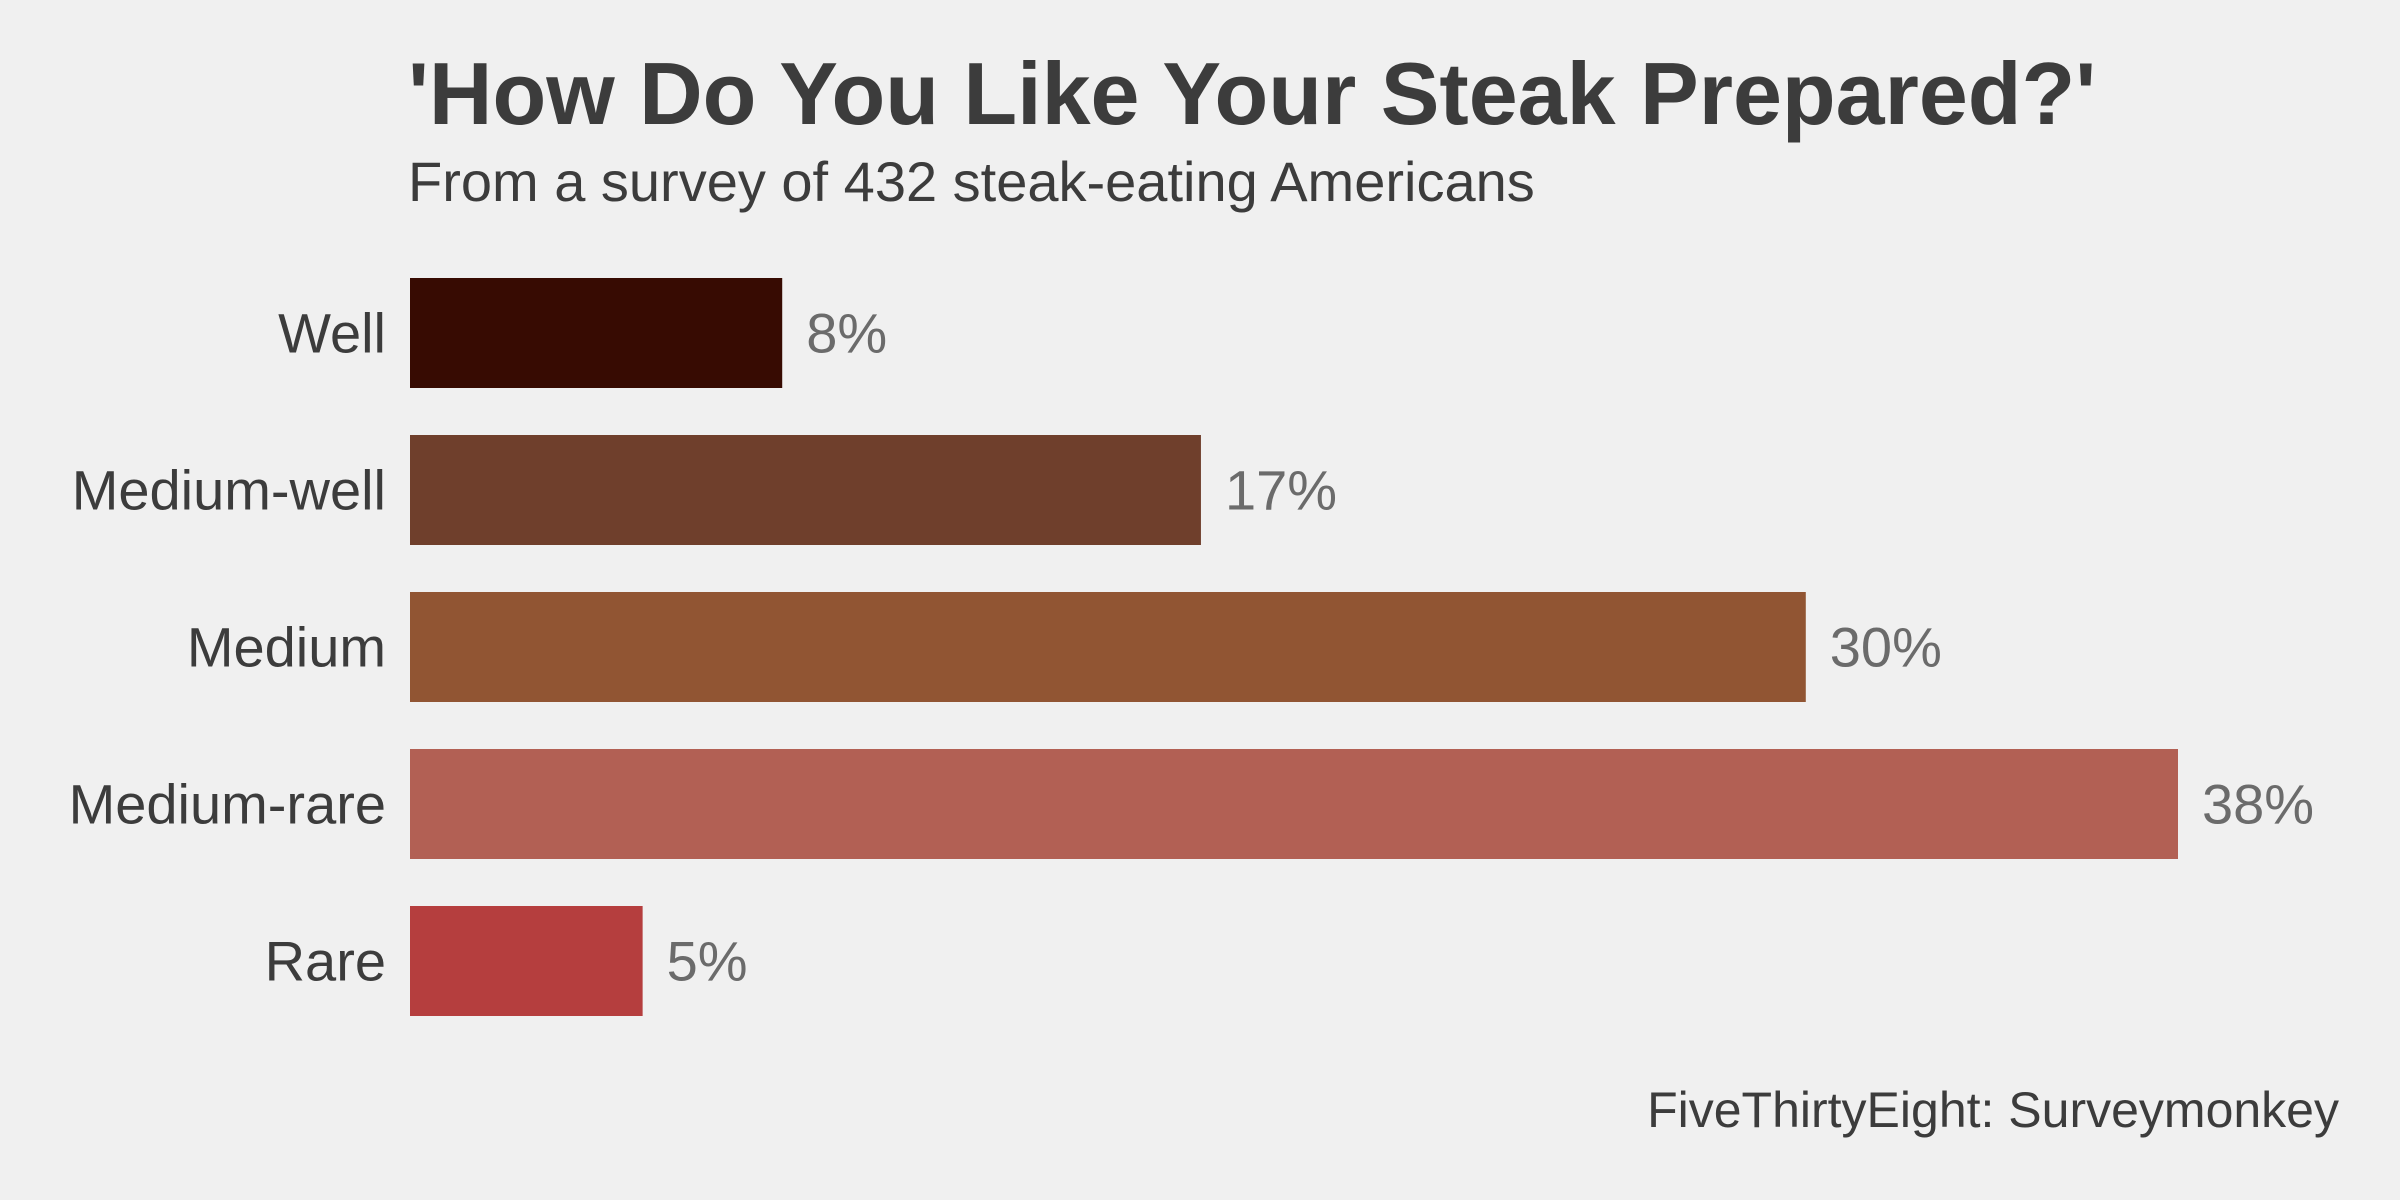  What do you see at coordinates (229, 490) in the screenshot?
I see `category-label: Medium-well` at bounding box center [229, 490].